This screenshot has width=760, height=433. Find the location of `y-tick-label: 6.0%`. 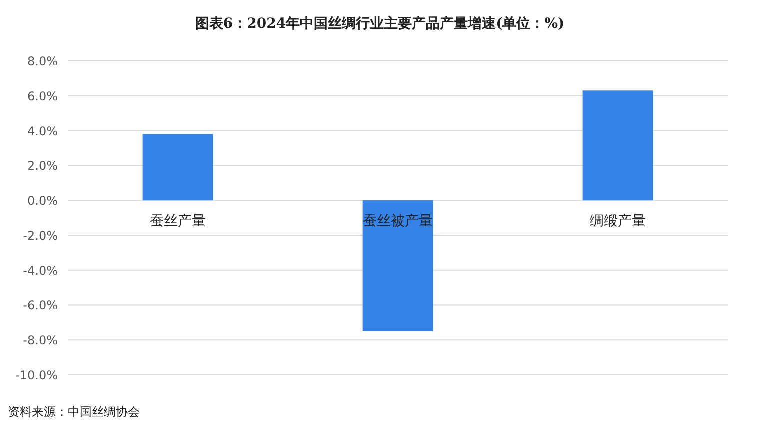

y-tick-label: 6.0% is located at coordinates (43, 96).